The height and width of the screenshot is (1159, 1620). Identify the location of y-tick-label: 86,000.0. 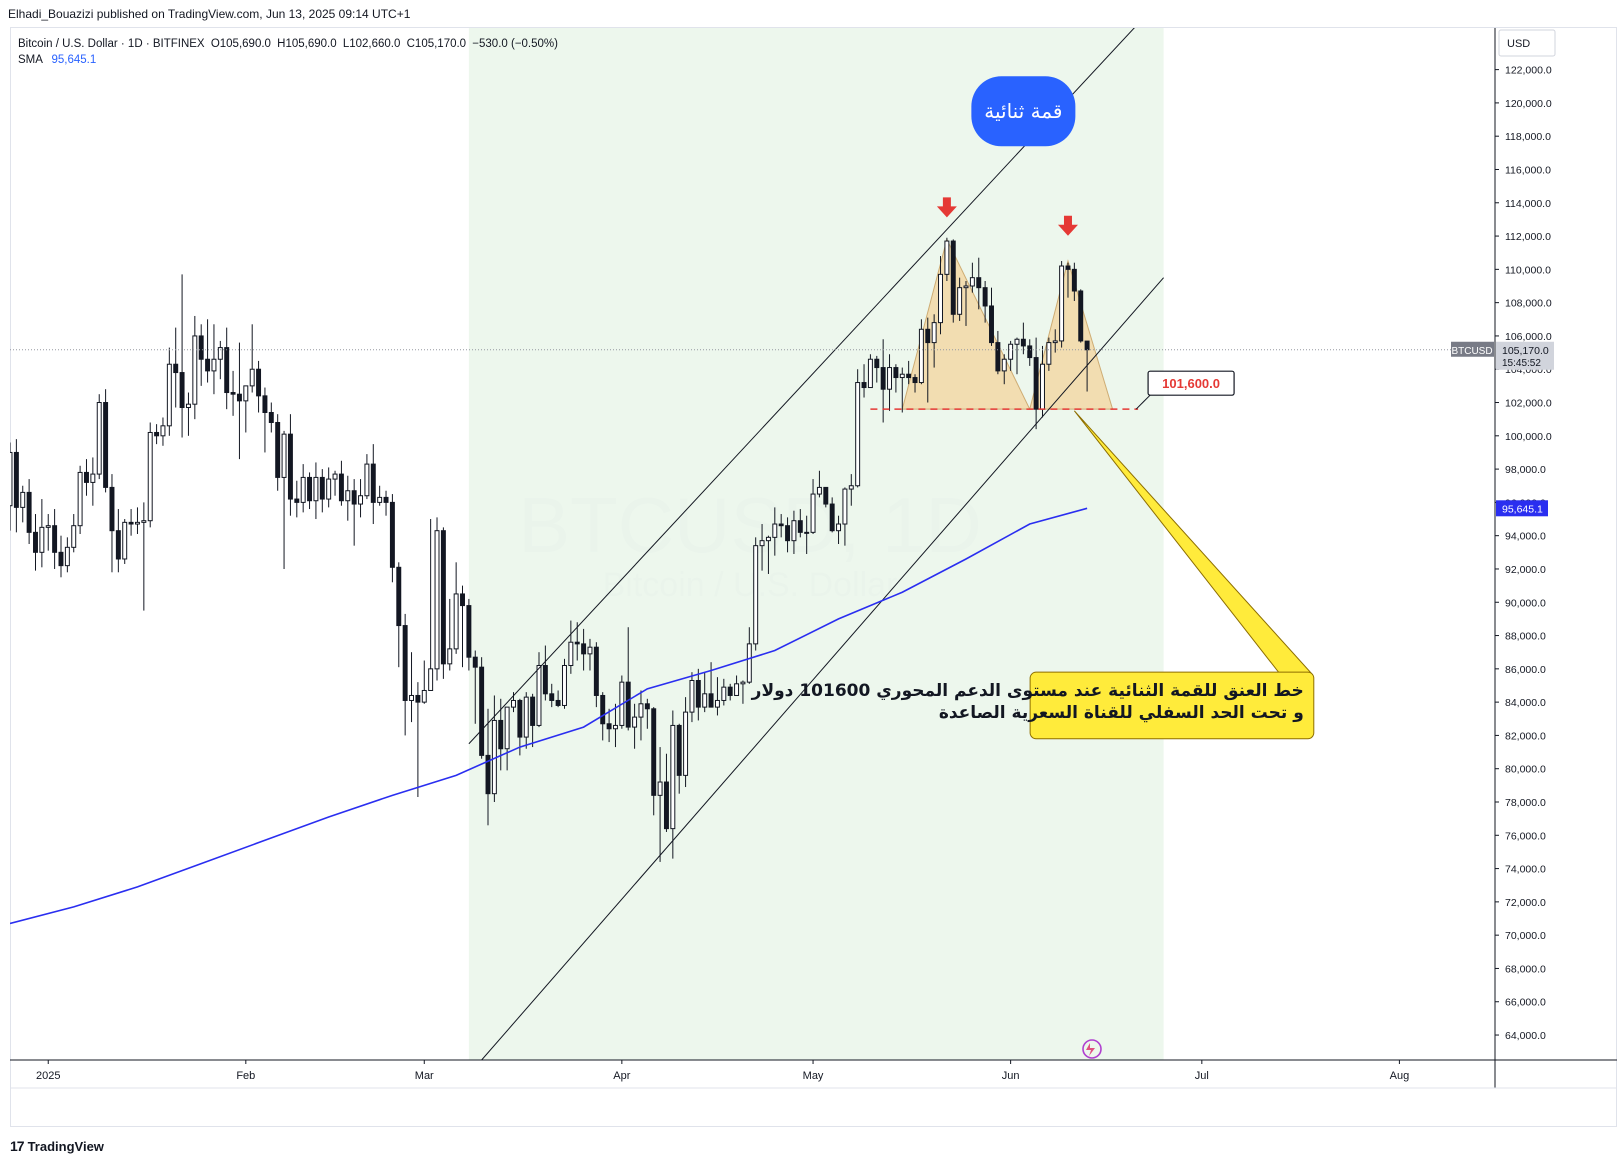
(1525, 670).